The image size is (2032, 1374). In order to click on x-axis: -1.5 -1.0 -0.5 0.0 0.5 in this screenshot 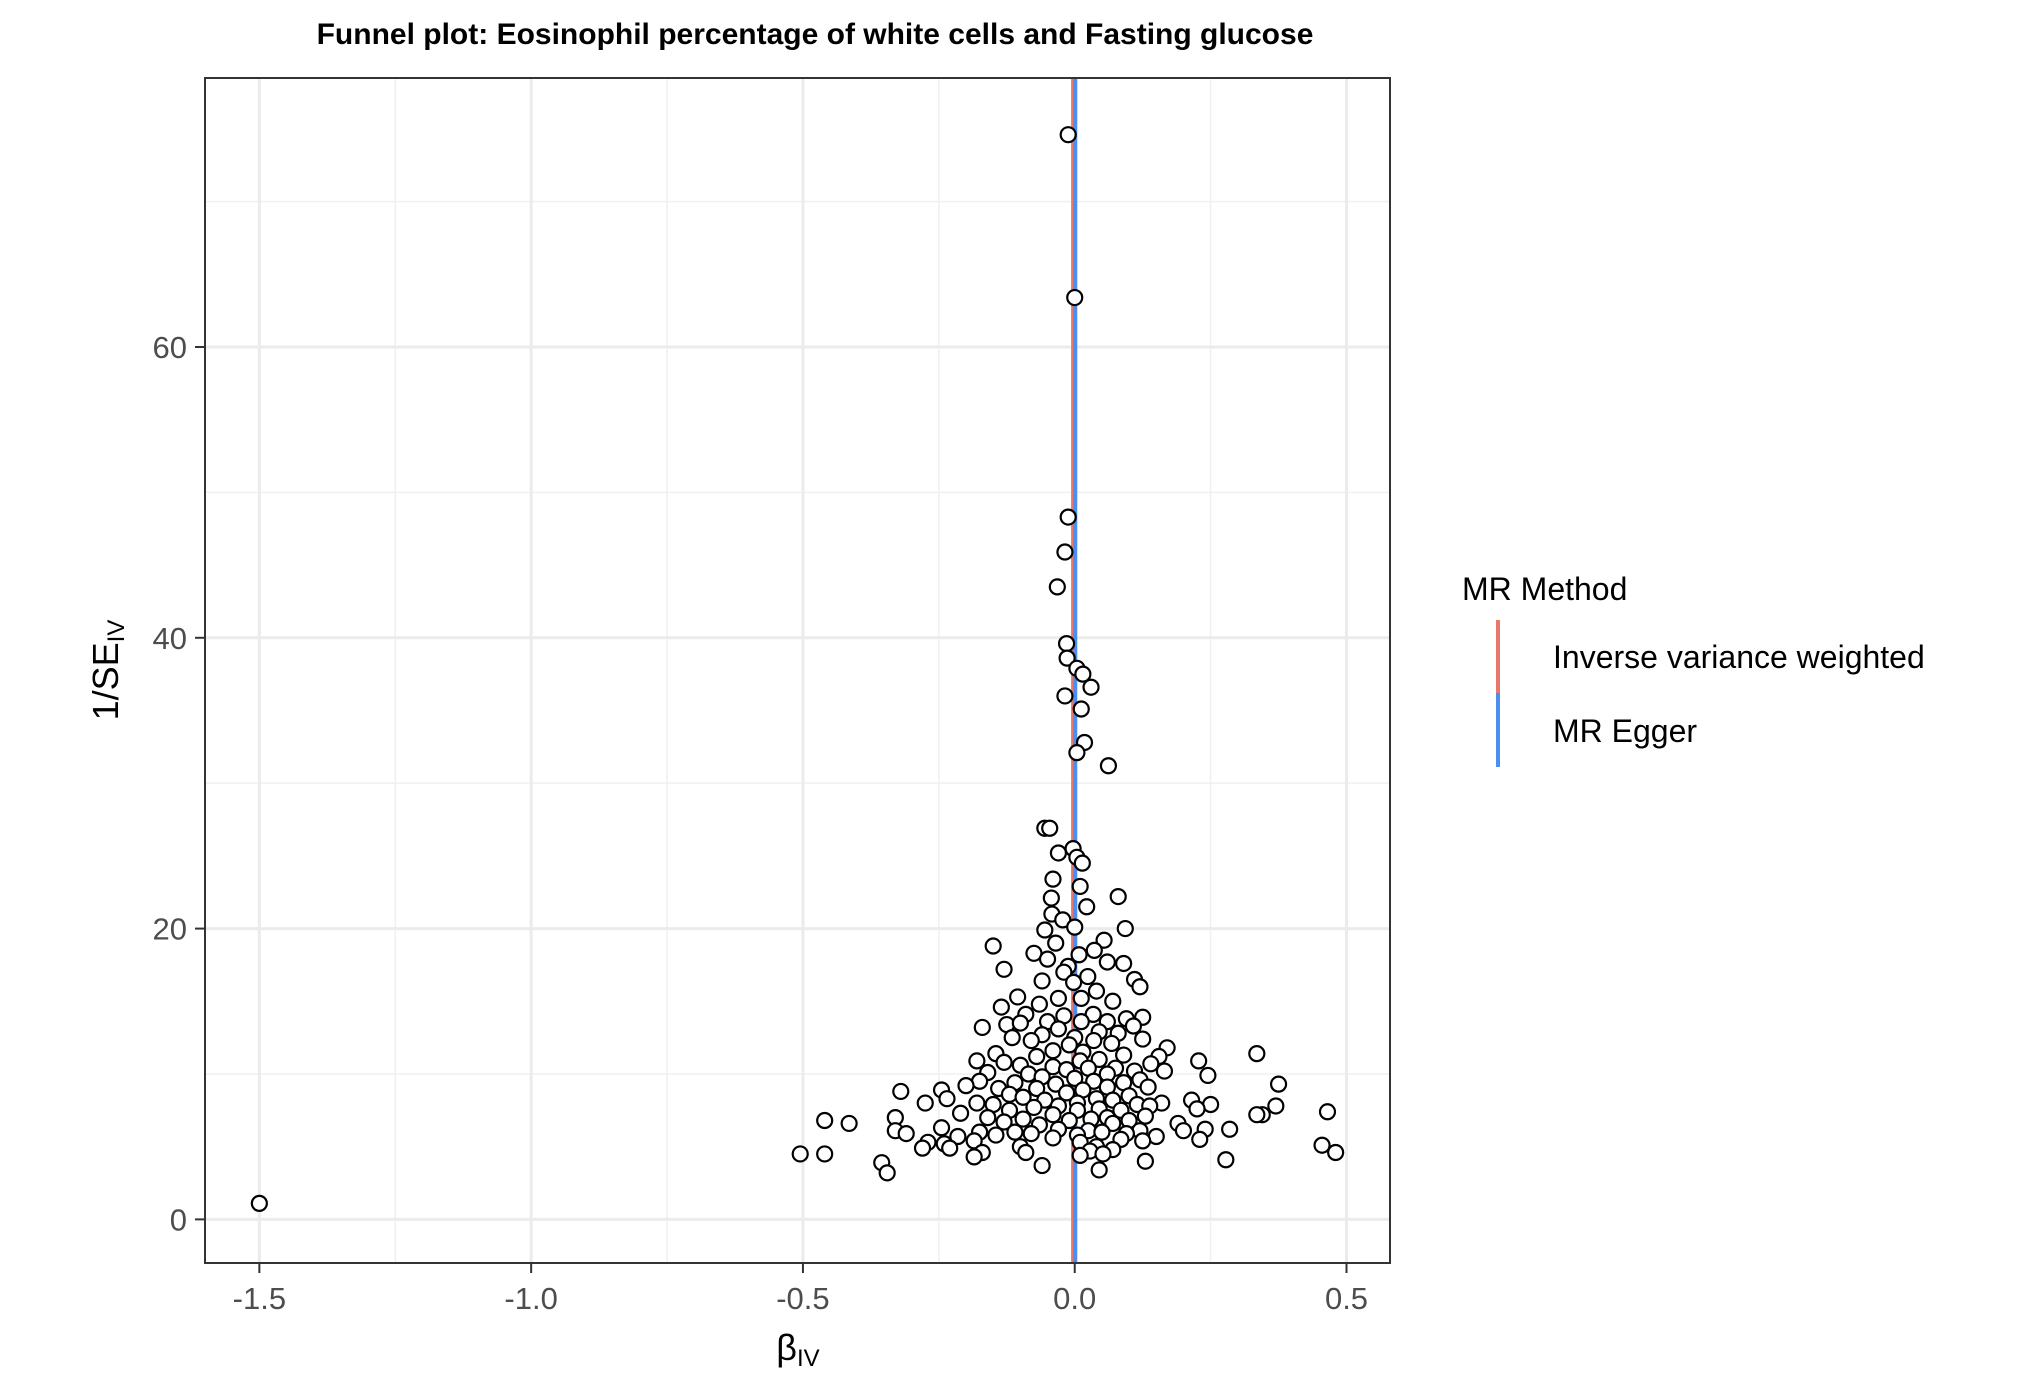, I will do `click(800, 1289)`.